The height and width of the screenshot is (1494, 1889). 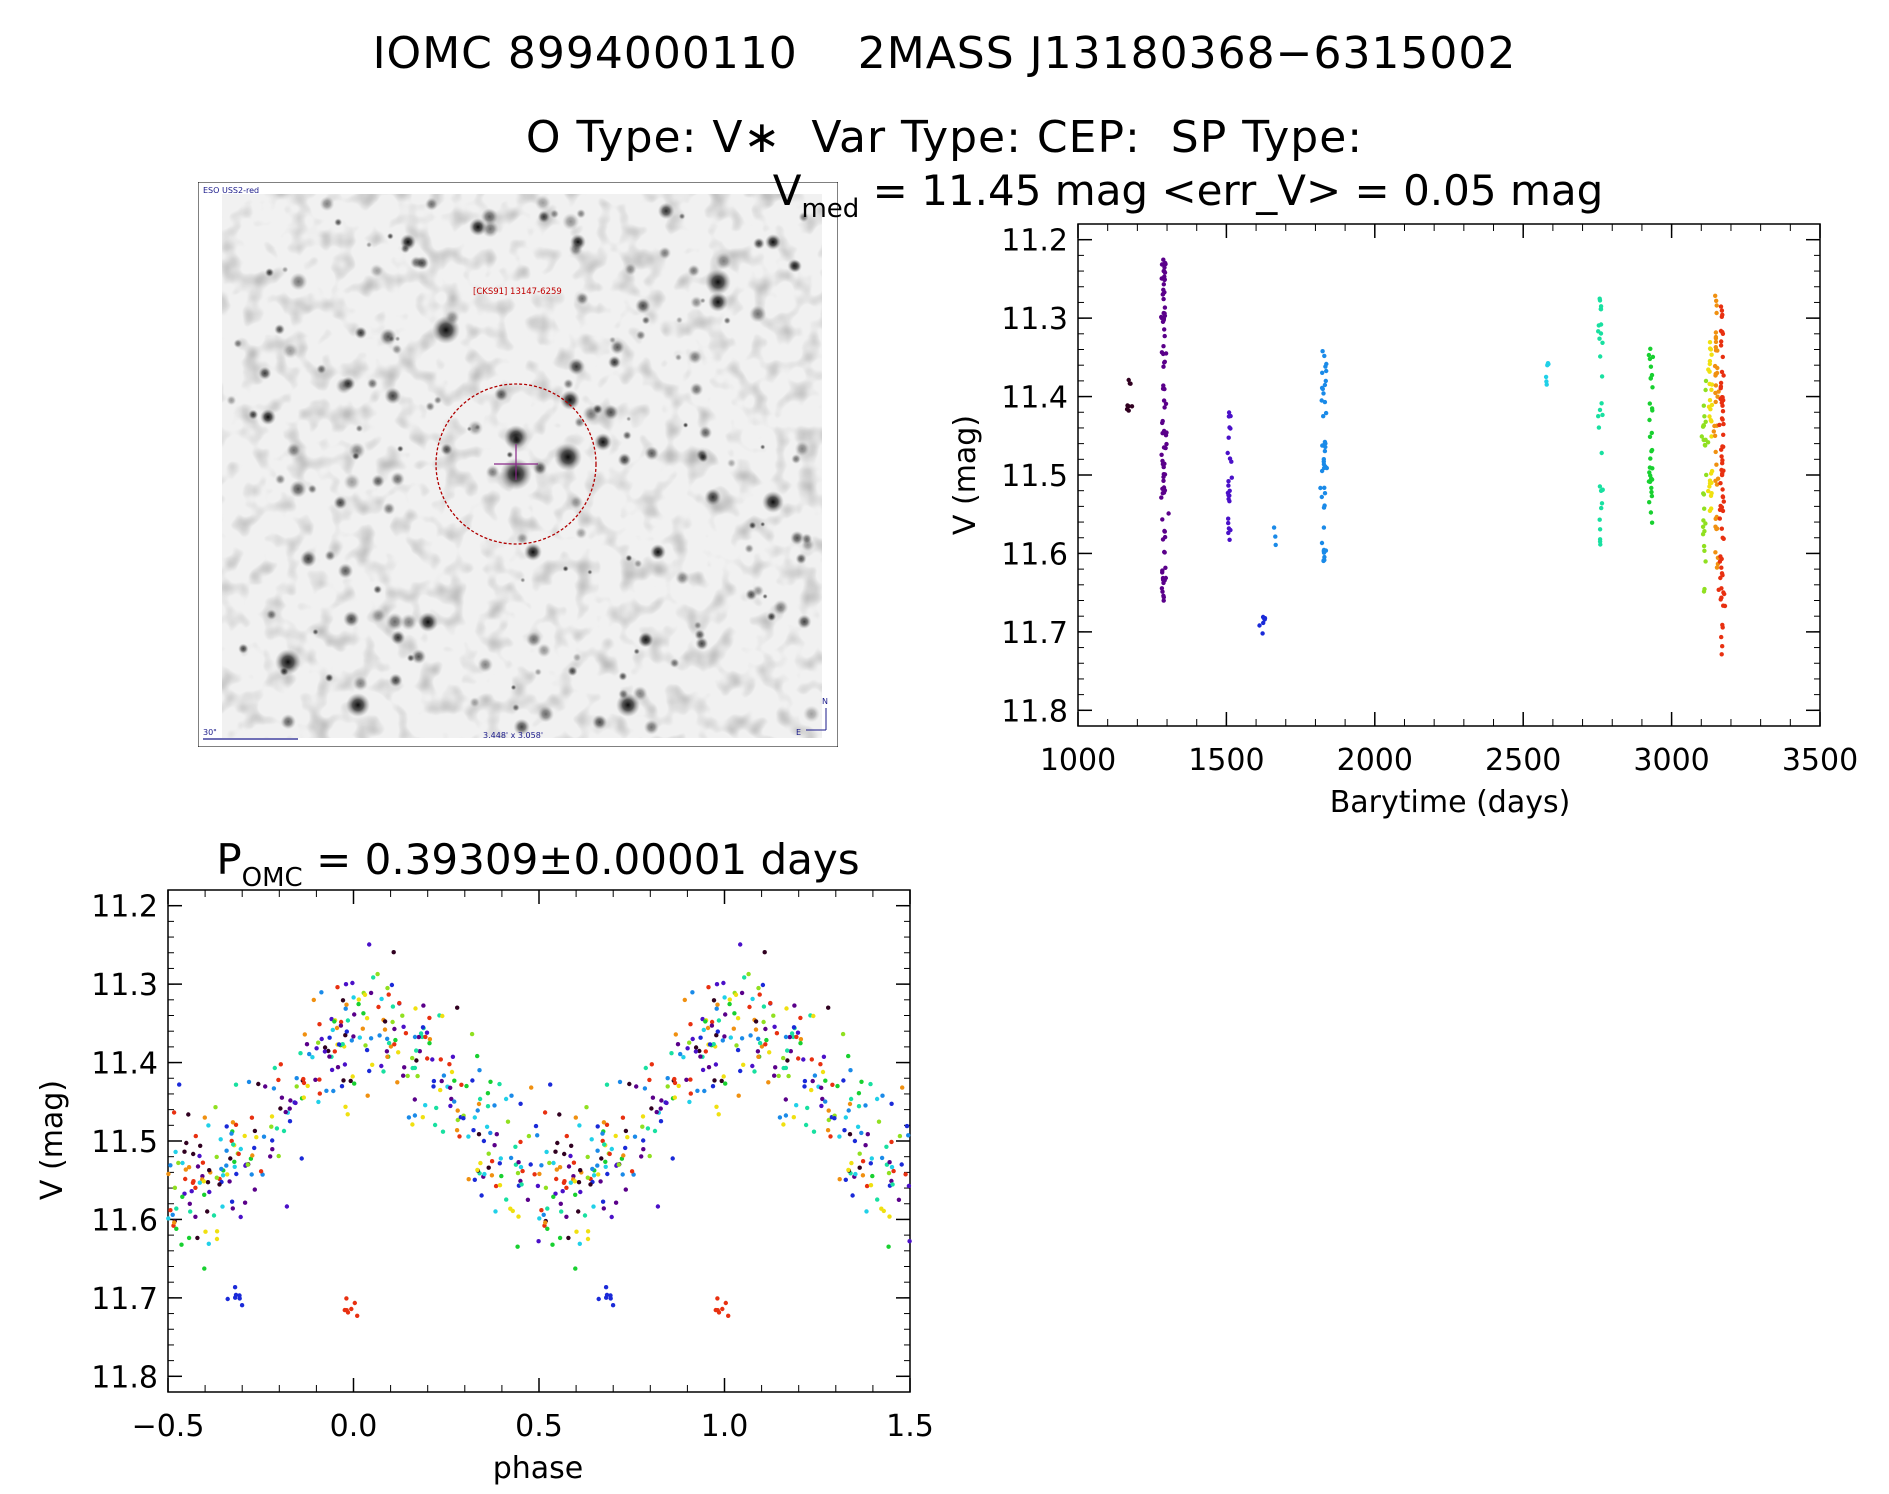 What do you see at coordinates (798, 732) in the screenshot?
I see `east-label: E` at bounding box center [798, 732].